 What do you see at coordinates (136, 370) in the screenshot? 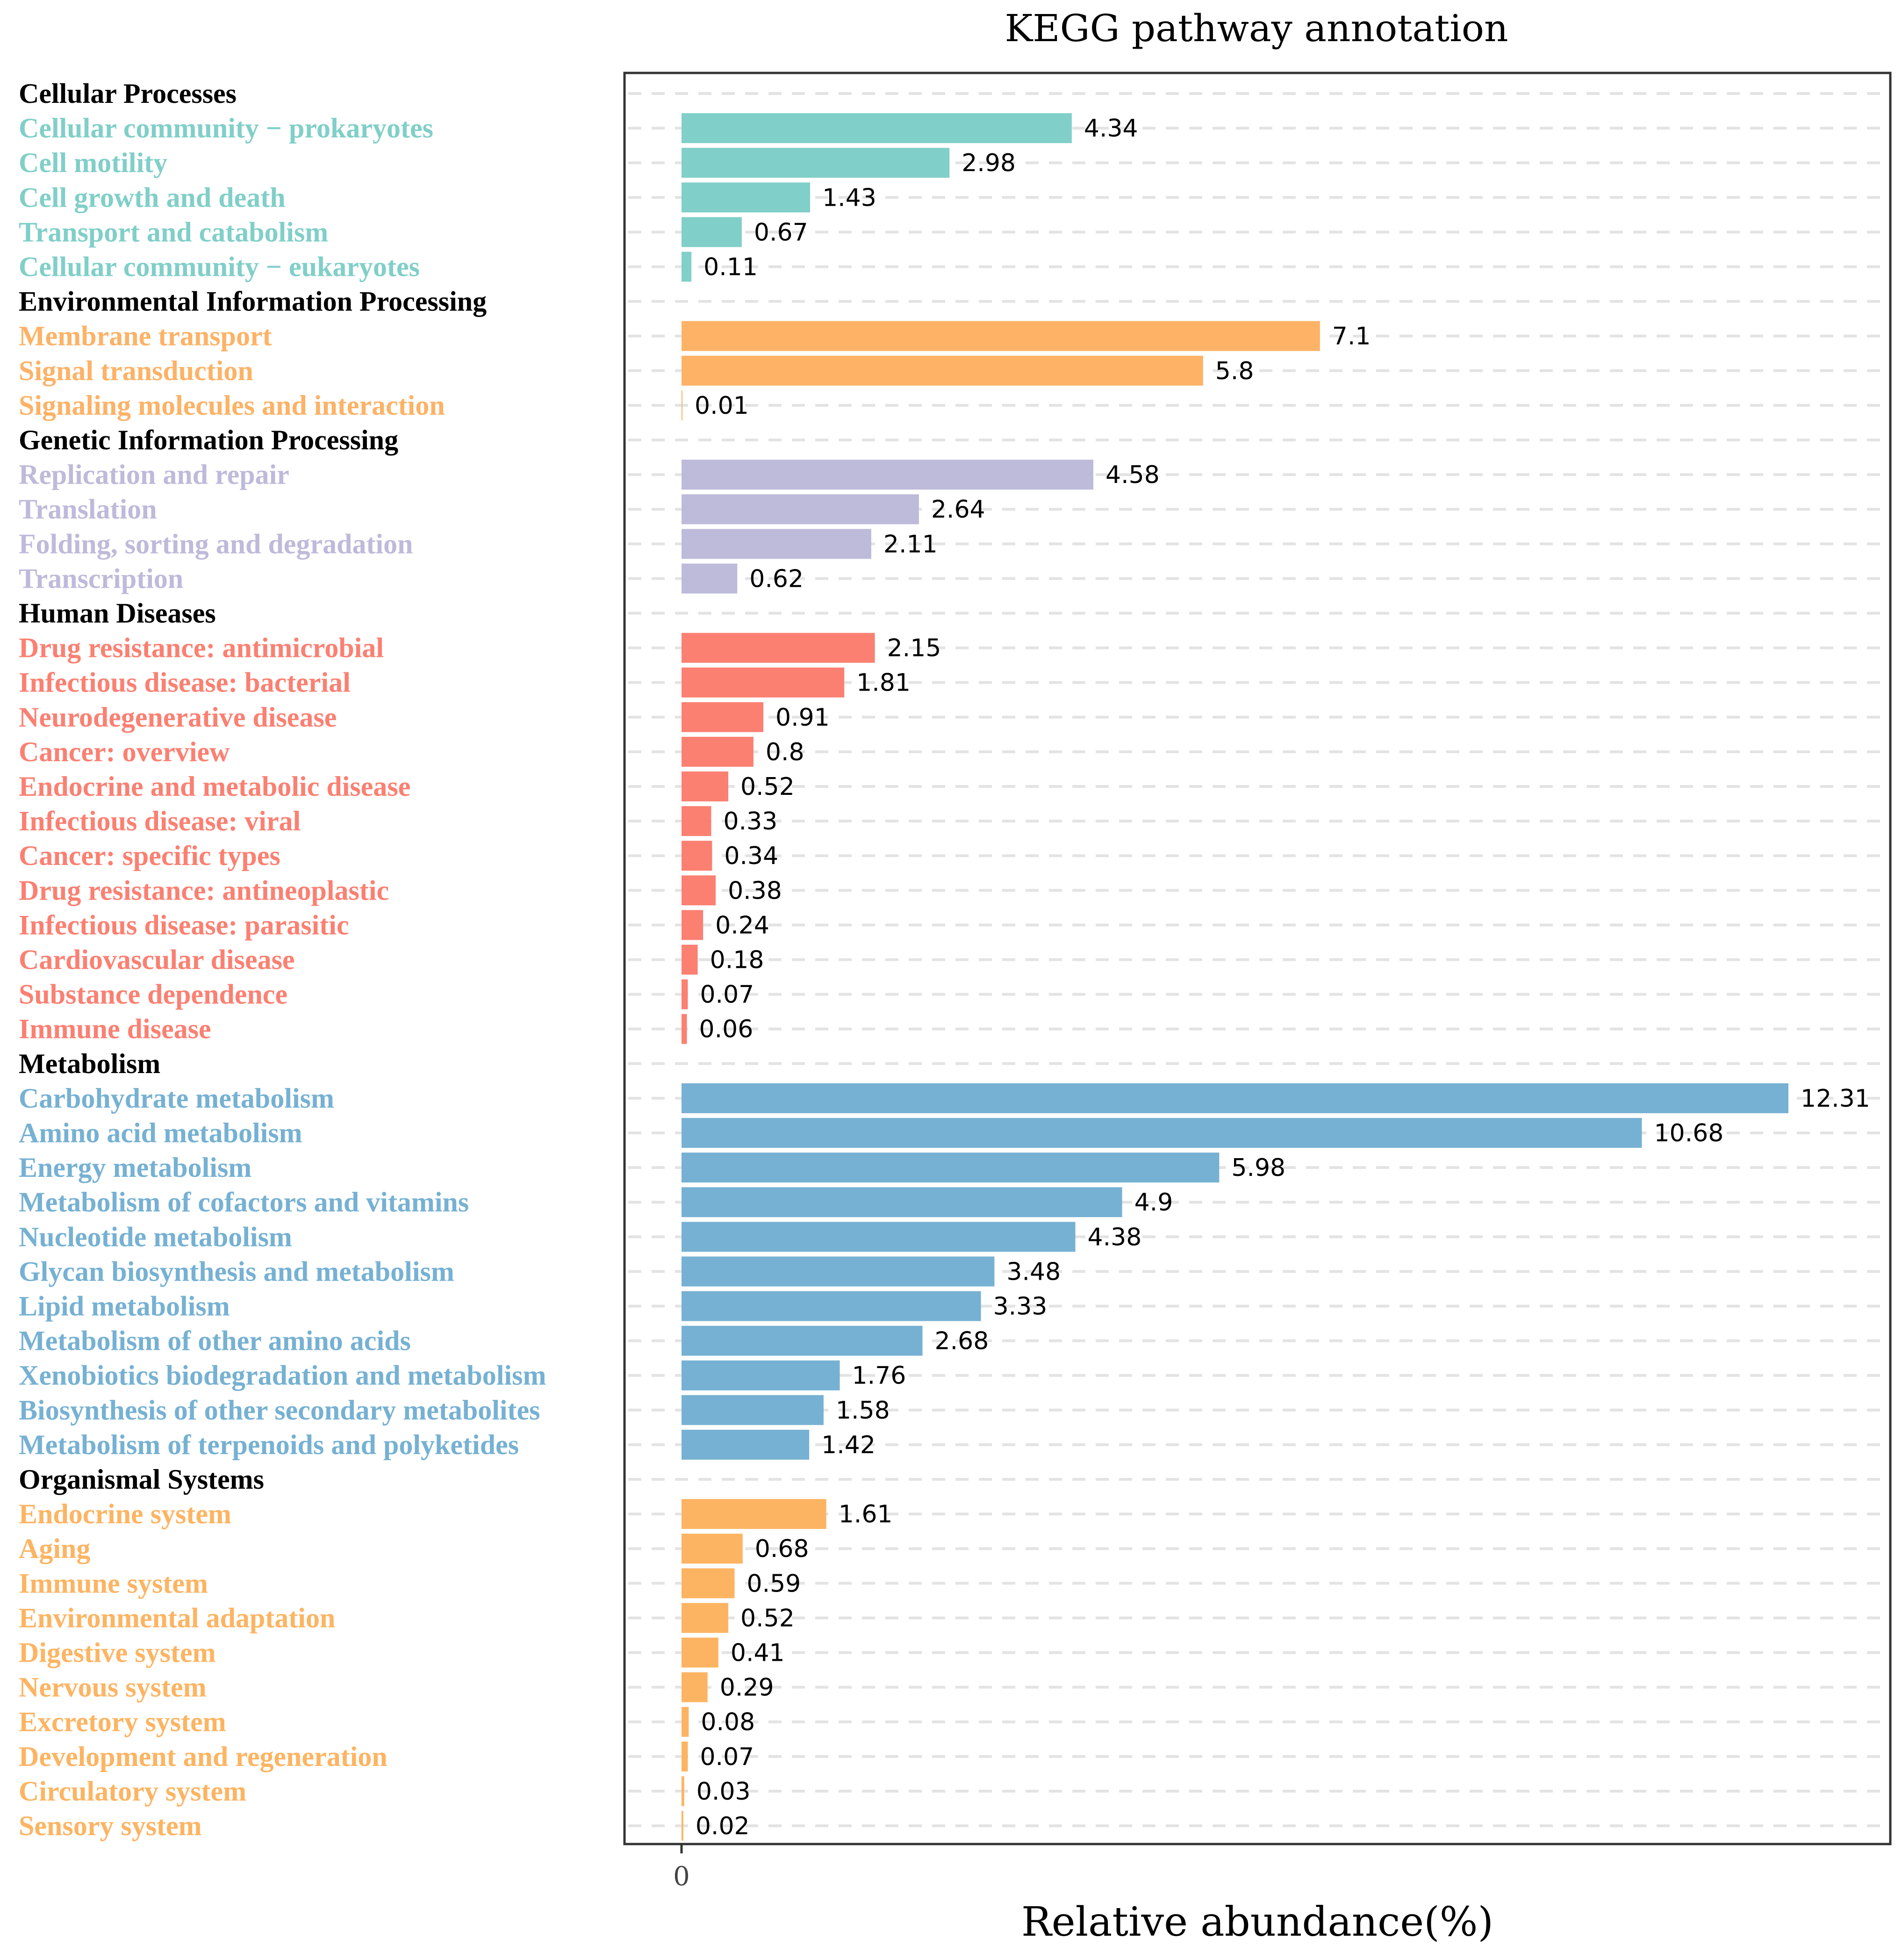
I see `category-label: Signal transduction` at bounding box center [136, 370].